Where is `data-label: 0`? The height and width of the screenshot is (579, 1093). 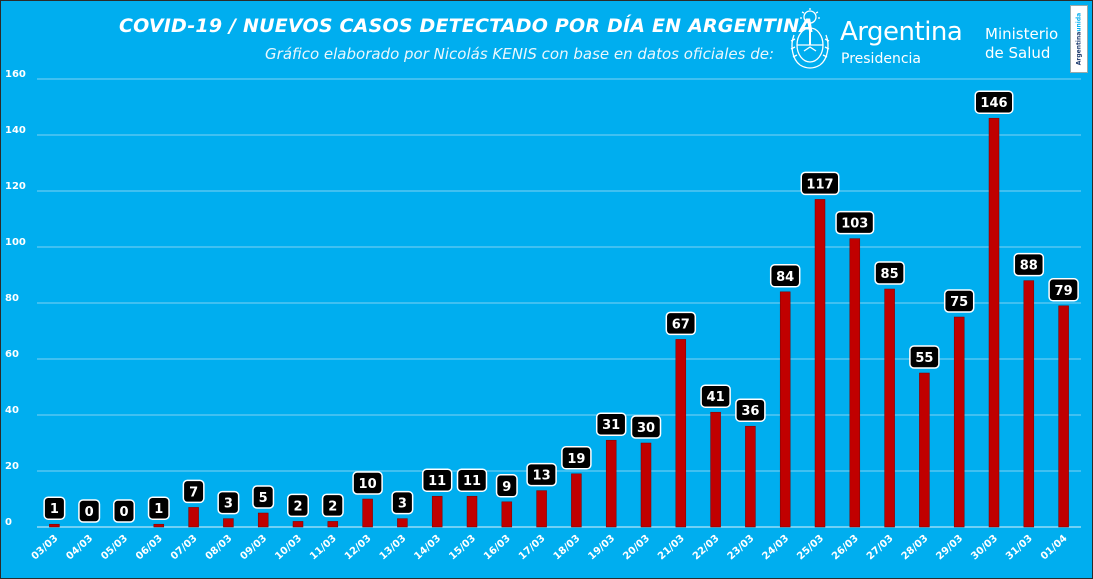 data-label: 0 is located at coordinates (124, 511).